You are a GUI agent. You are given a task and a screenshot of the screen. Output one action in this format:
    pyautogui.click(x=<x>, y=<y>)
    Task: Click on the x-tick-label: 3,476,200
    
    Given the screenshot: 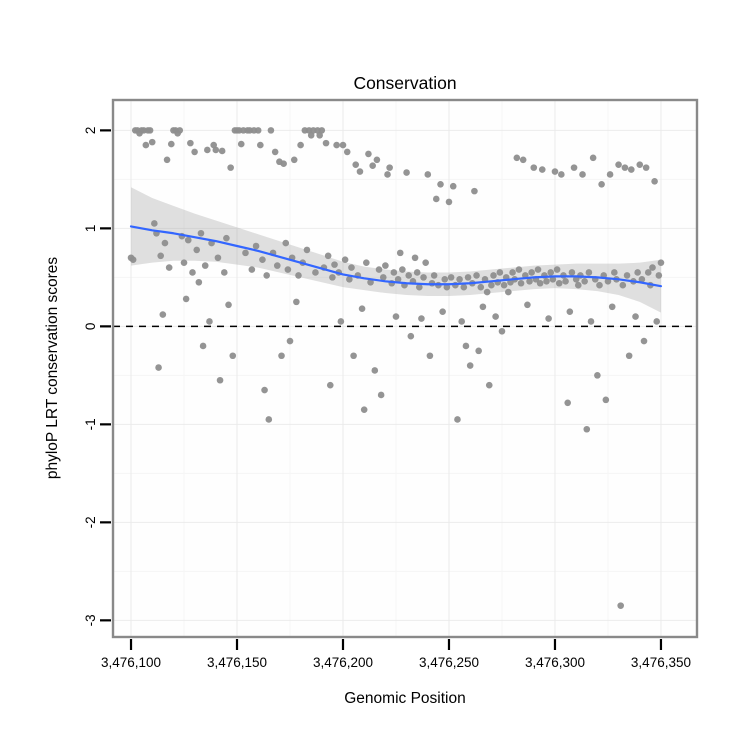 What is the action you would take?
    pyautogui.click(x=343, y=662)
    